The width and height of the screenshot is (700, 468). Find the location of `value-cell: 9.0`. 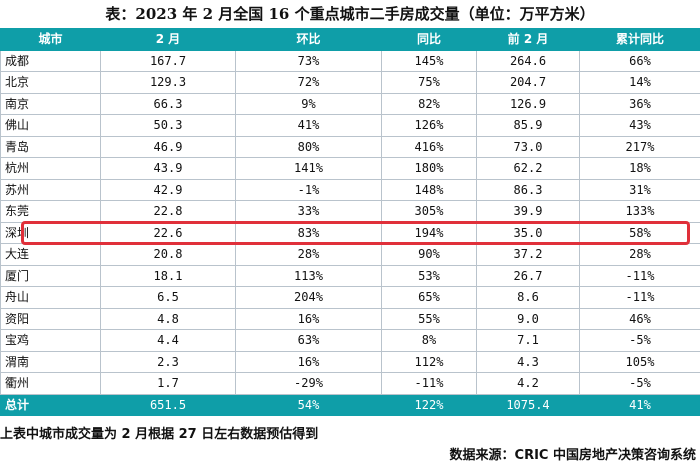

value-cell: 9.0 is located at coordinates (528, 318).